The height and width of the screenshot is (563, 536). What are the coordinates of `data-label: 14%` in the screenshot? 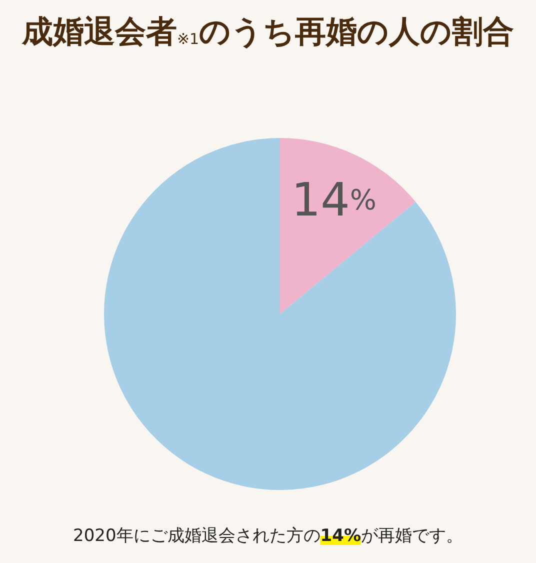 It's located at (334, 199).